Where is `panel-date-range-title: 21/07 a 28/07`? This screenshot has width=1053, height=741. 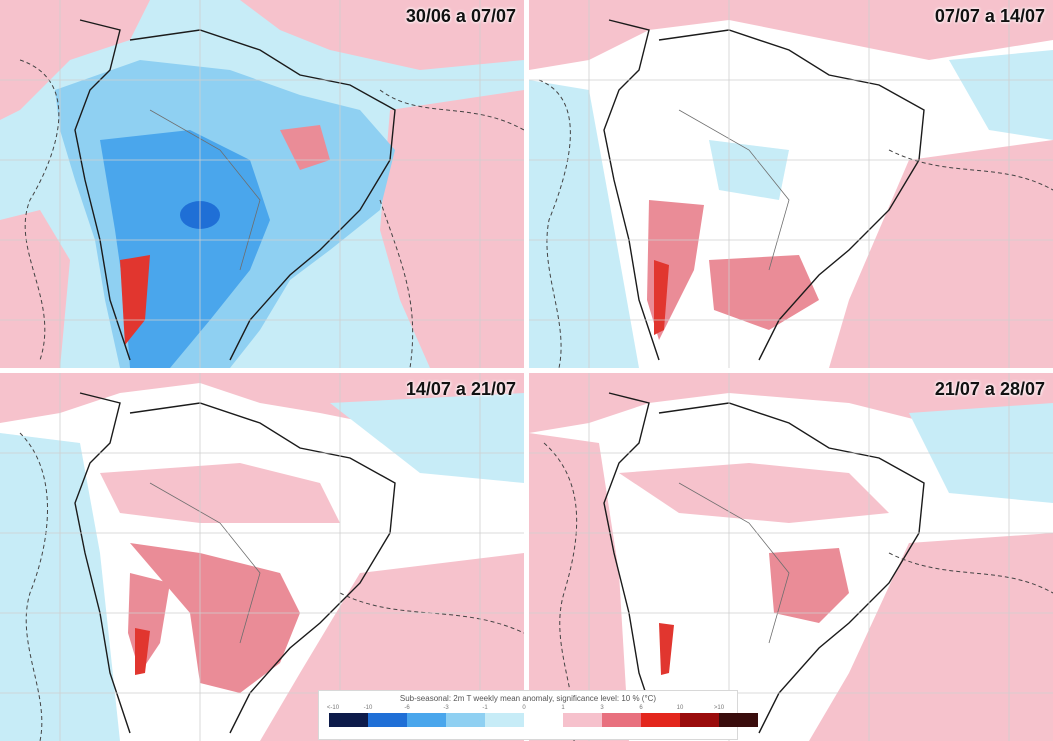 panel-date-range-title: 21/07 a 28/07 is located at coordinates (989, 389).